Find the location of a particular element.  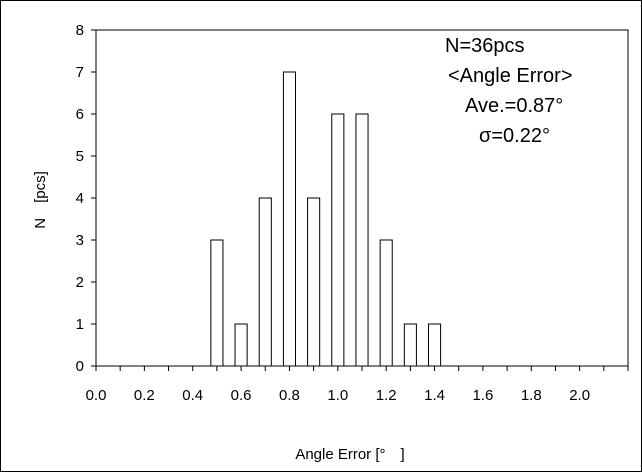

y-tick-label: 3 is located at coordinates (80, 240).